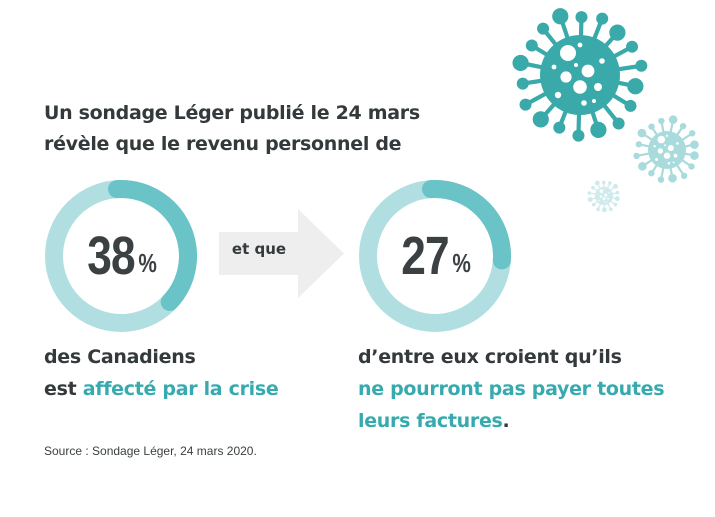  I want to click on stat-number: 38, so click(111, 256).